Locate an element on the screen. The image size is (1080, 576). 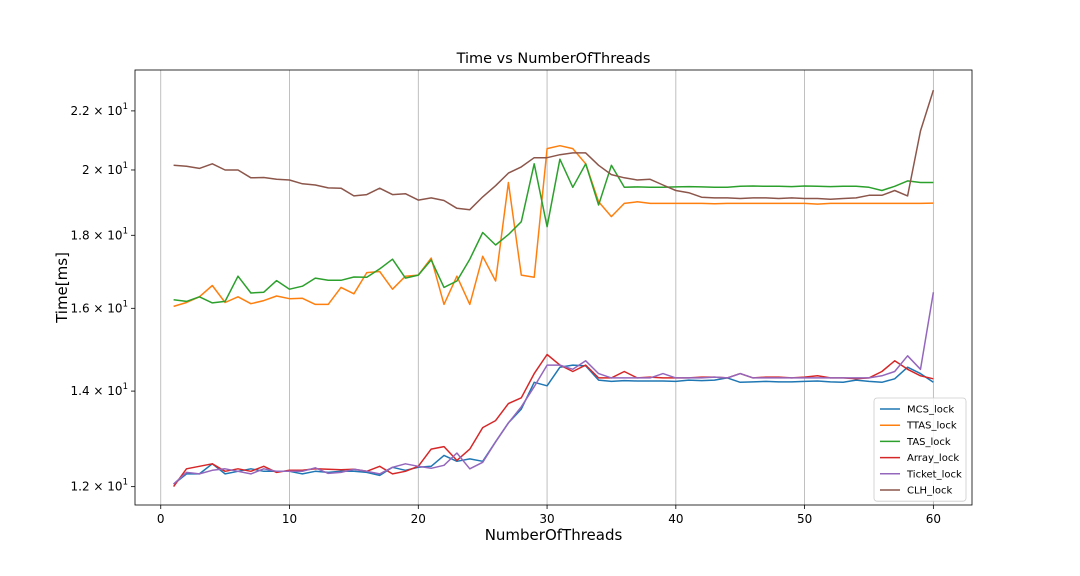
x-tick-label: 30 is located at coordinates (546, 519).